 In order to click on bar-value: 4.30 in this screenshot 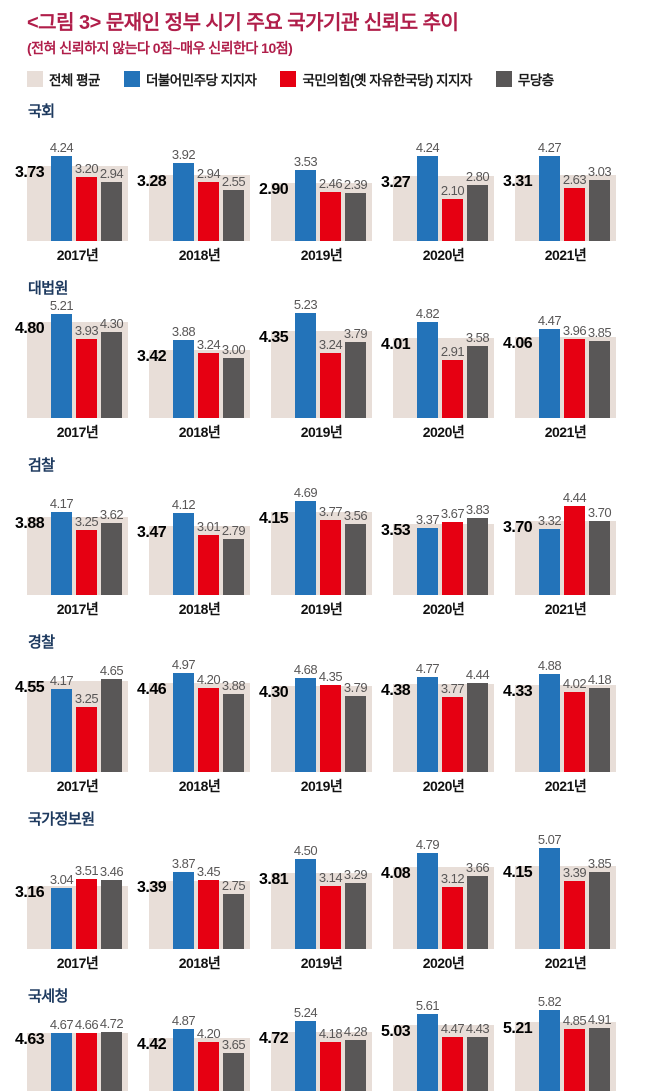, I will do `click(111, 323)`.